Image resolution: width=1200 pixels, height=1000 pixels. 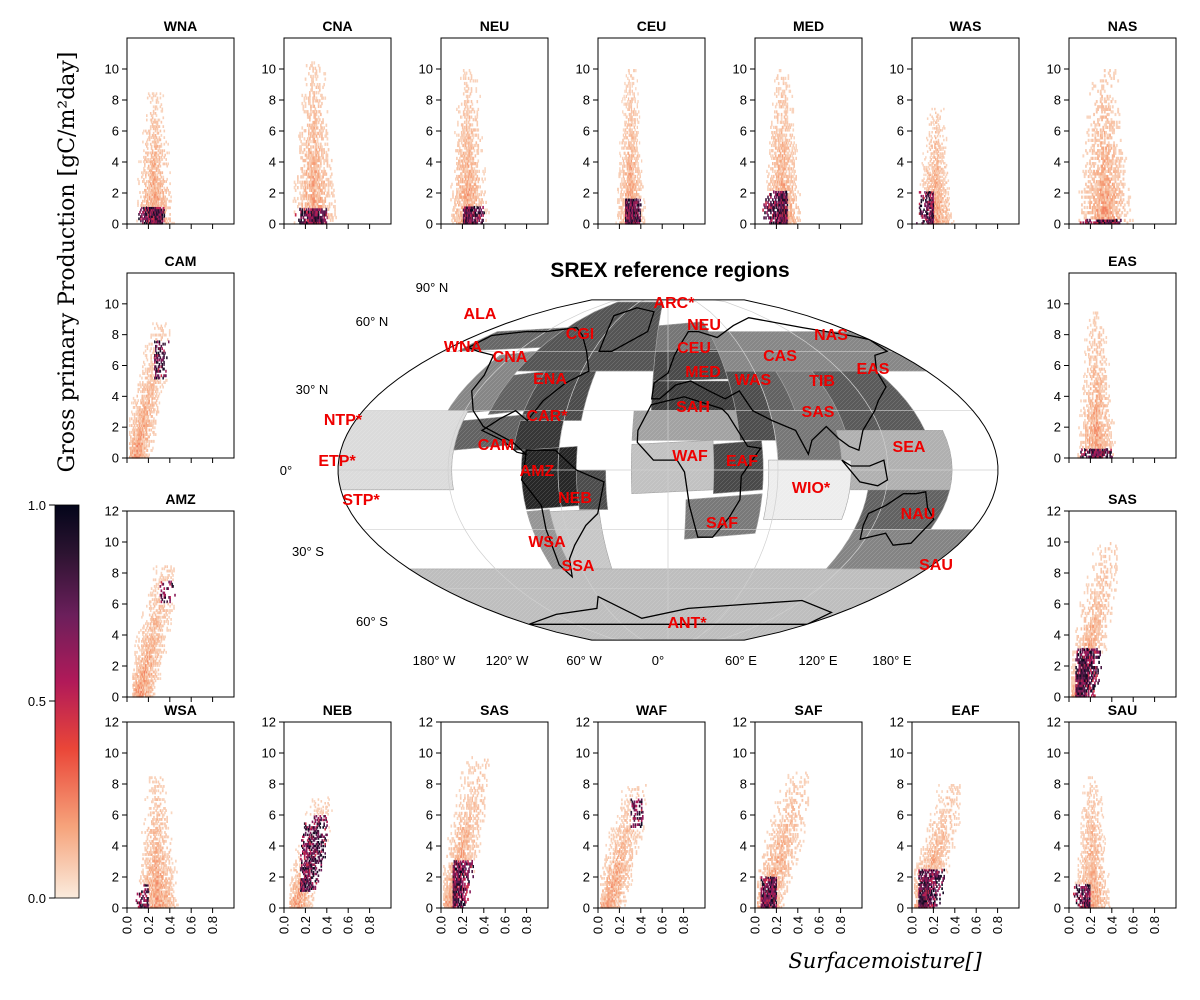 I want to click on y-tick-label: 6, so click(x=743, y=131).